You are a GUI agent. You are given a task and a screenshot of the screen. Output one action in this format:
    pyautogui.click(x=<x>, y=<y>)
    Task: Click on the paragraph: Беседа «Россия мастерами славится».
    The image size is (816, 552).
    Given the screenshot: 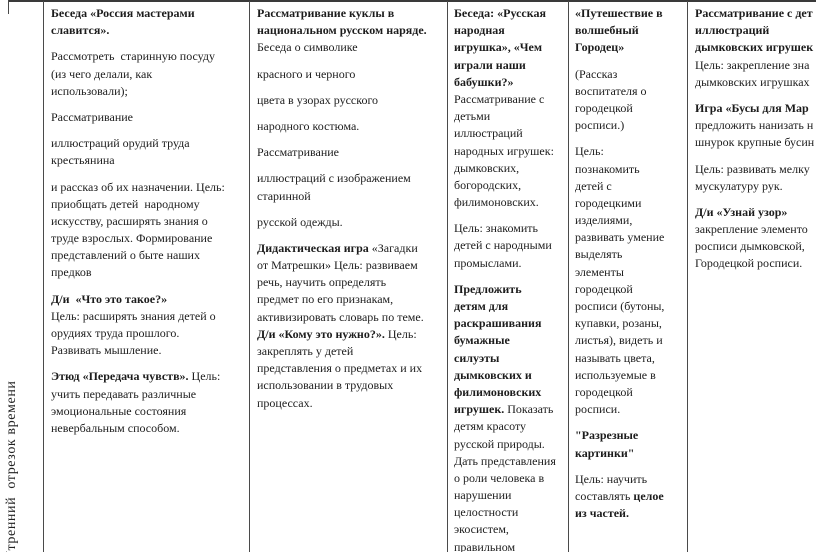 What is the action you would take?
    pyautogui.click(x=147, y=22)
    